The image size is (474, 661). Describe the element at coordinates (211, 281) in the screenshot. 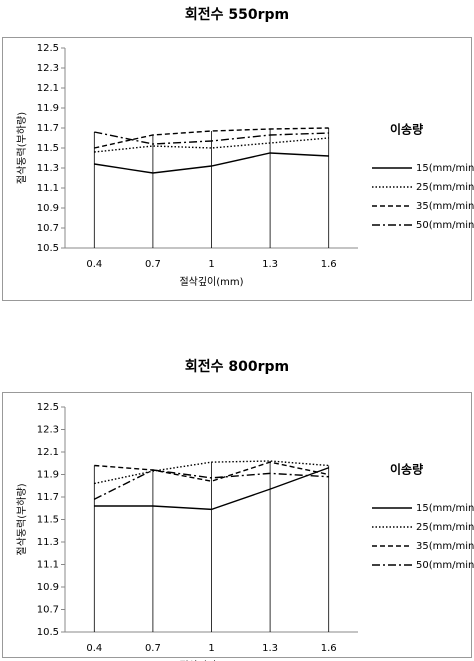

I see `x-axis-label: 절삭깊이(mm)` at that location.